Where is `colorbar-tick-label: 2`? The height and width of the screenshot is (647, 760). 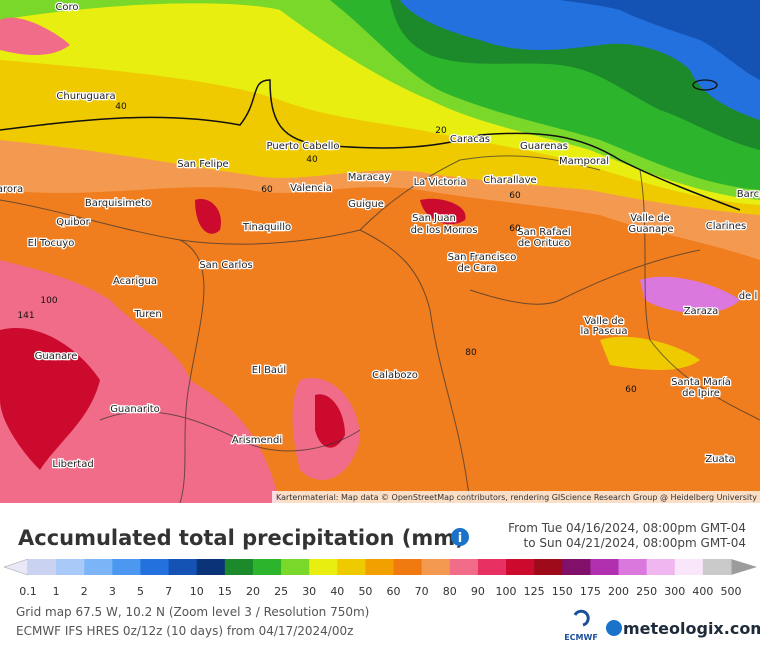 colorbar-tick-label: 2 is located at coordinates (84, 591).